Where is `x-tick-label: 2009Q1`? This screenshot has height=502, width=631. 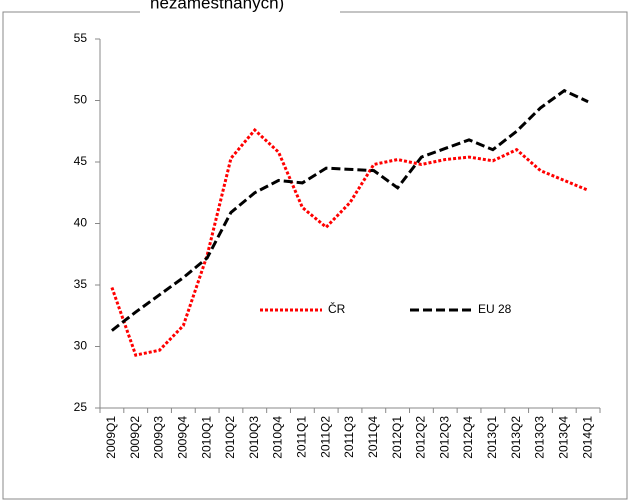 x-tick-label: 2009Q1 is located at coordinates (111, 437).